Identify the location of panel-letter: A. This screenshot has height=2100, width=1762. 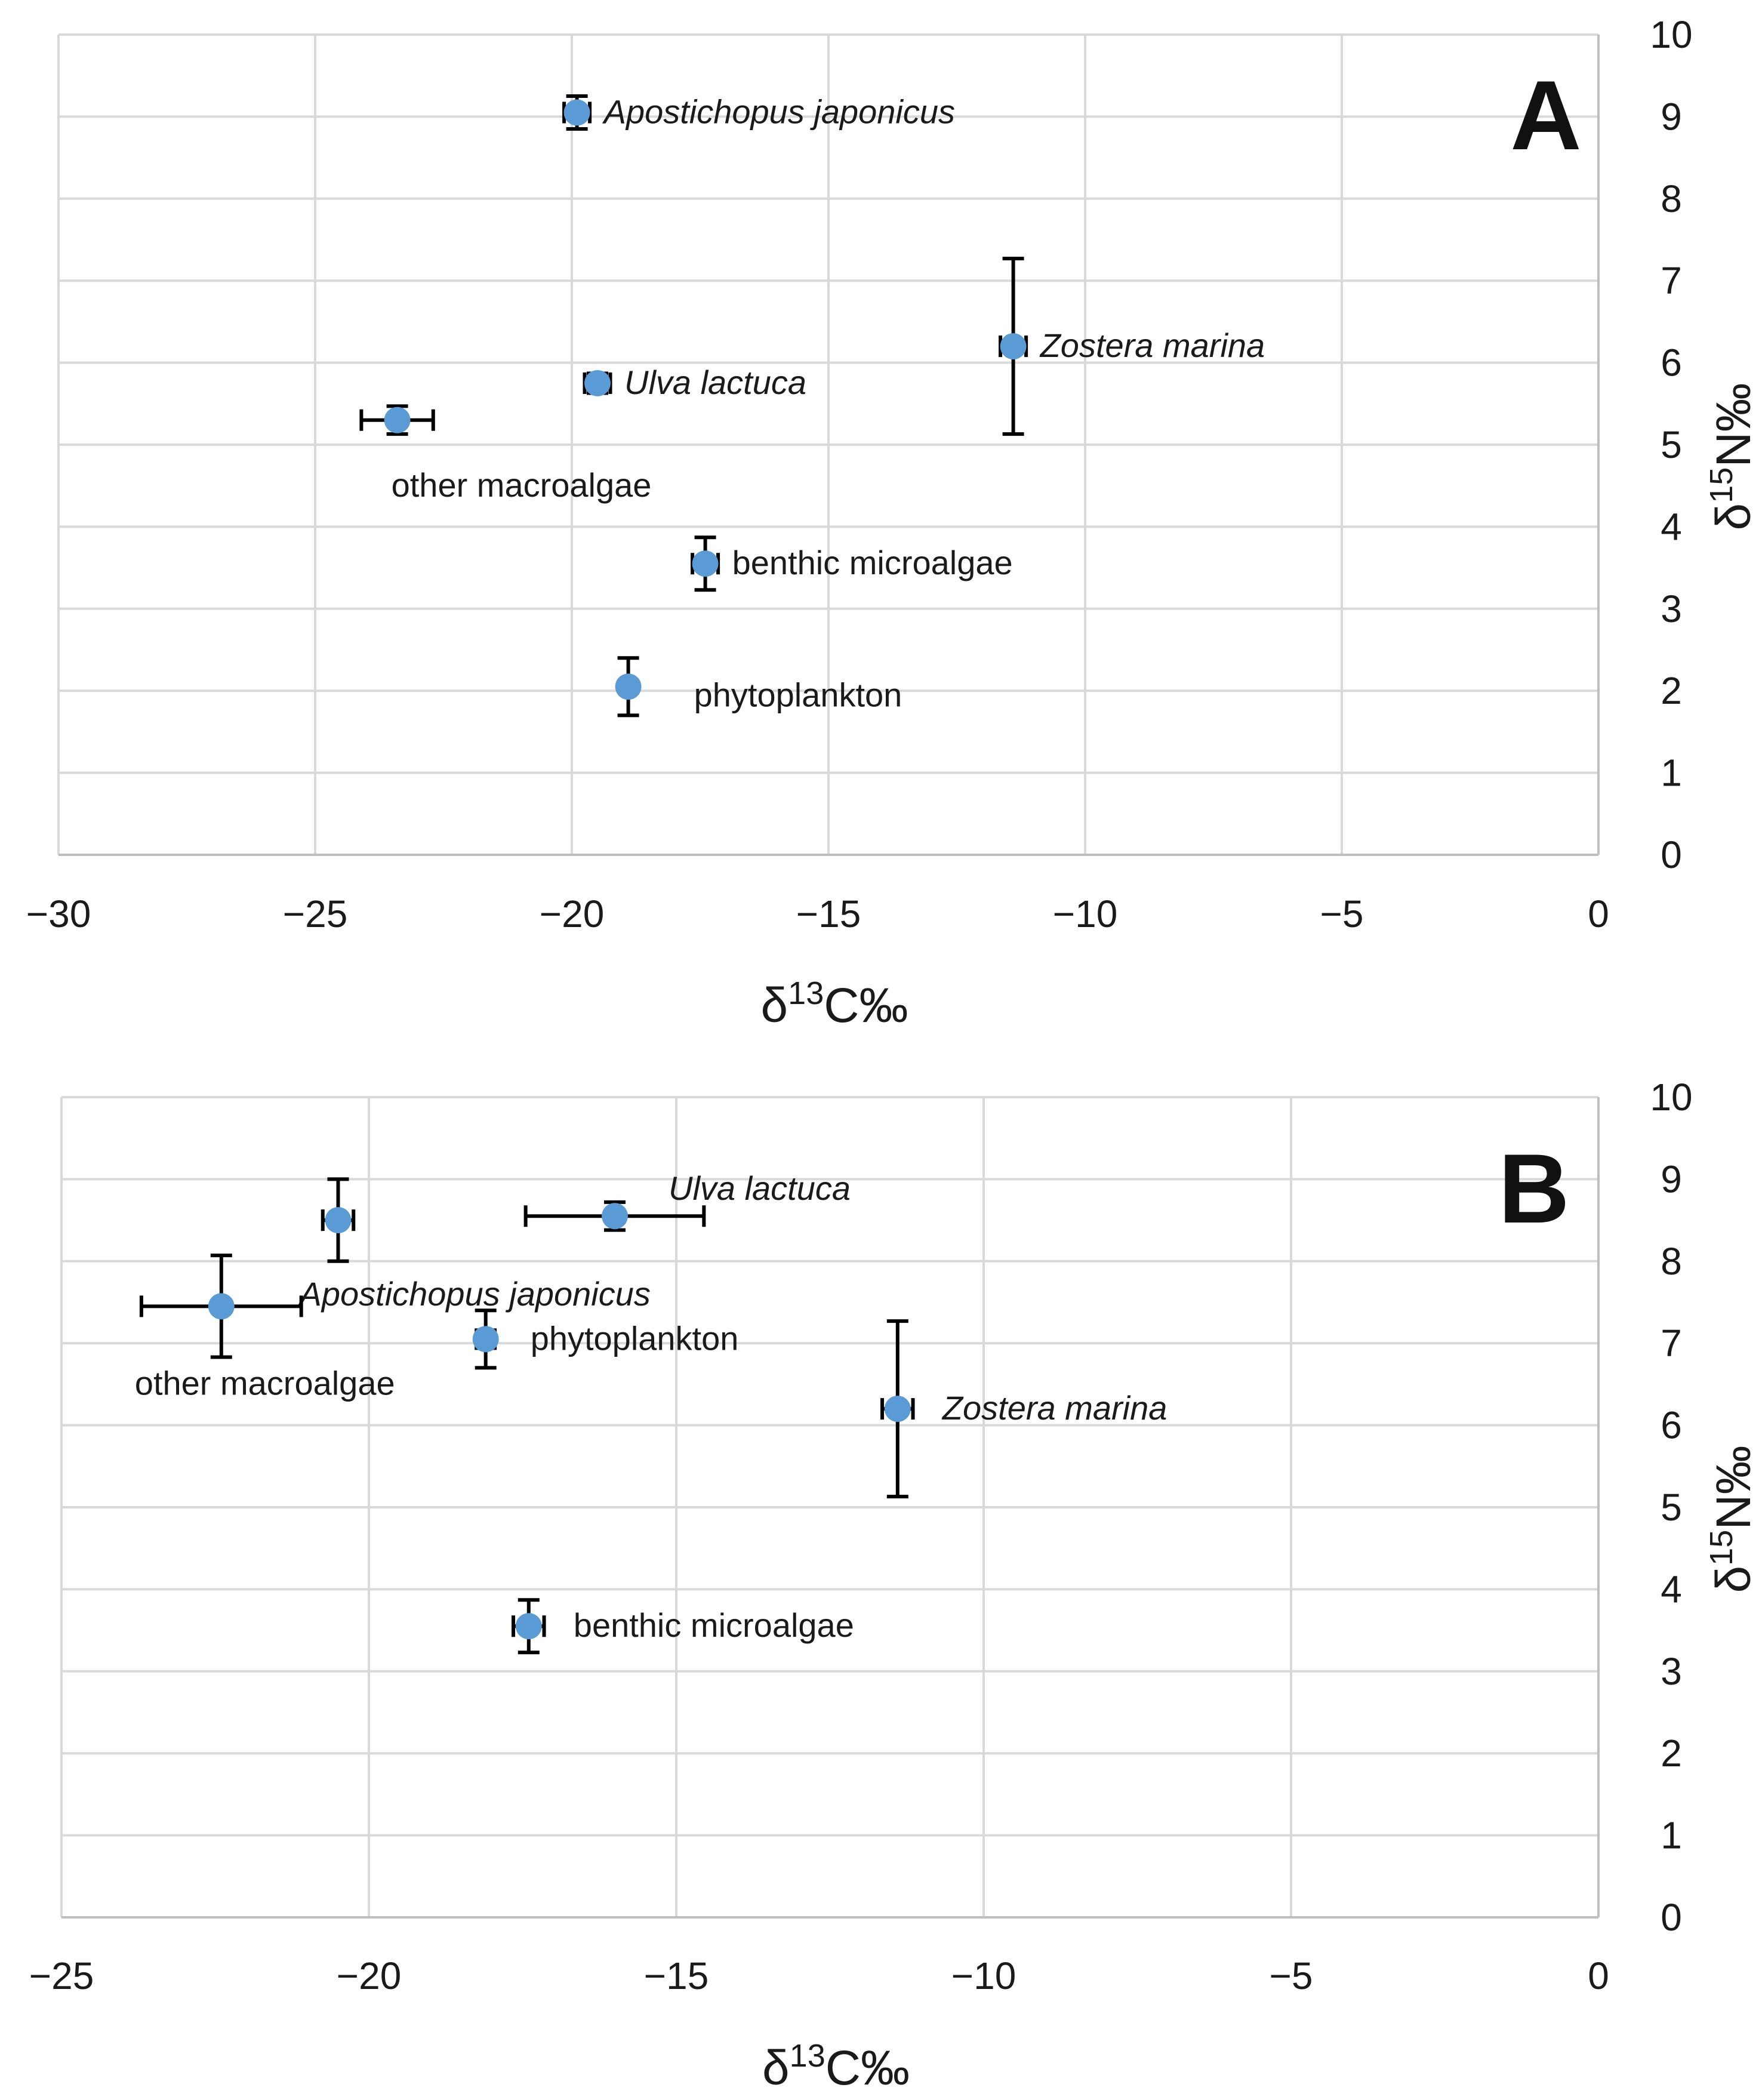
(1545, 115).